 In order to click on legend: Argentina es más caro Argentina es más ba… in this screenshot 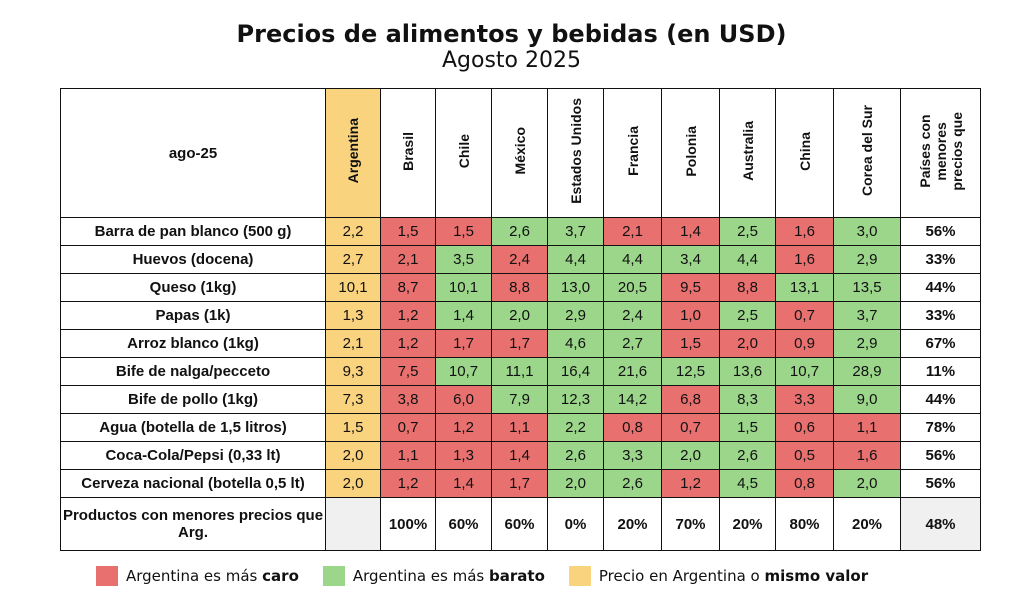, I will do `click(482, 576)`.